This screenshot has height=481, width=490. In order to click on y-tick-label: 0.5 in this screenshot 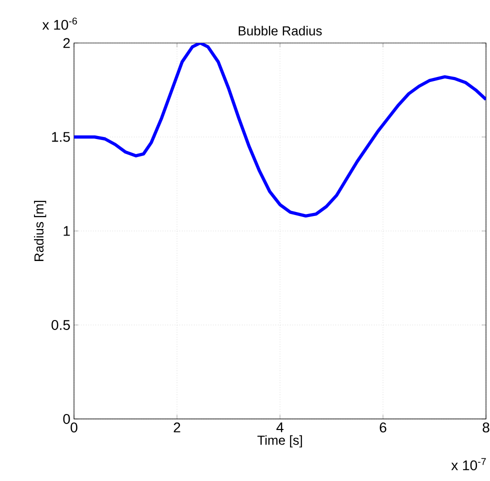, I will do `click(61, 325)`.